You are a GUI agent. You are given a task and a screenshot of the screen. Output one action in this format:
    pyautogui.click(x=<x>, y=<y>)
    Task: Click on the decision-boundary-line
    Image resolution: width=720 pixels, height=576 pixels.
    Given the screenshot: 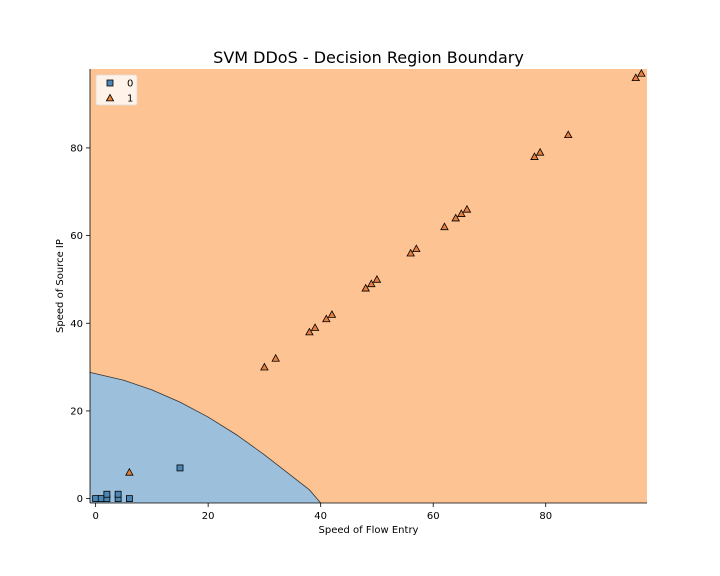 What is the action you would take?
    pyautogui.click(x=205, y=437)
    